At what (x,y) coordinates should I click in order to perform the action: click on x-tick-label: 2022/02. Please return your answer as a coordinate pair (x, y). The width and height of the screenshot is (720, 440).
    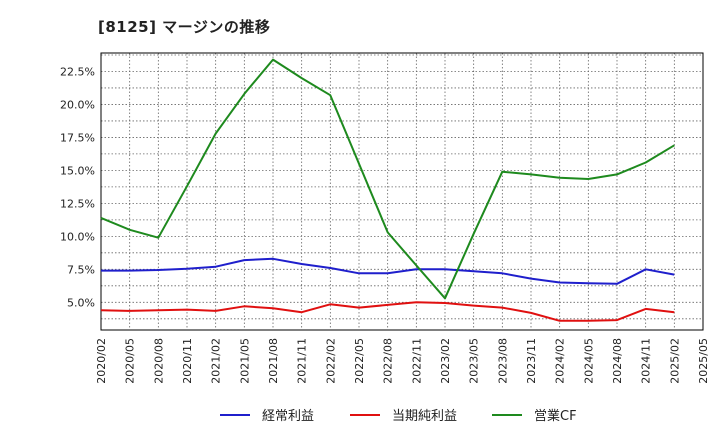
    Looking at the image, I should click on (330, 361).